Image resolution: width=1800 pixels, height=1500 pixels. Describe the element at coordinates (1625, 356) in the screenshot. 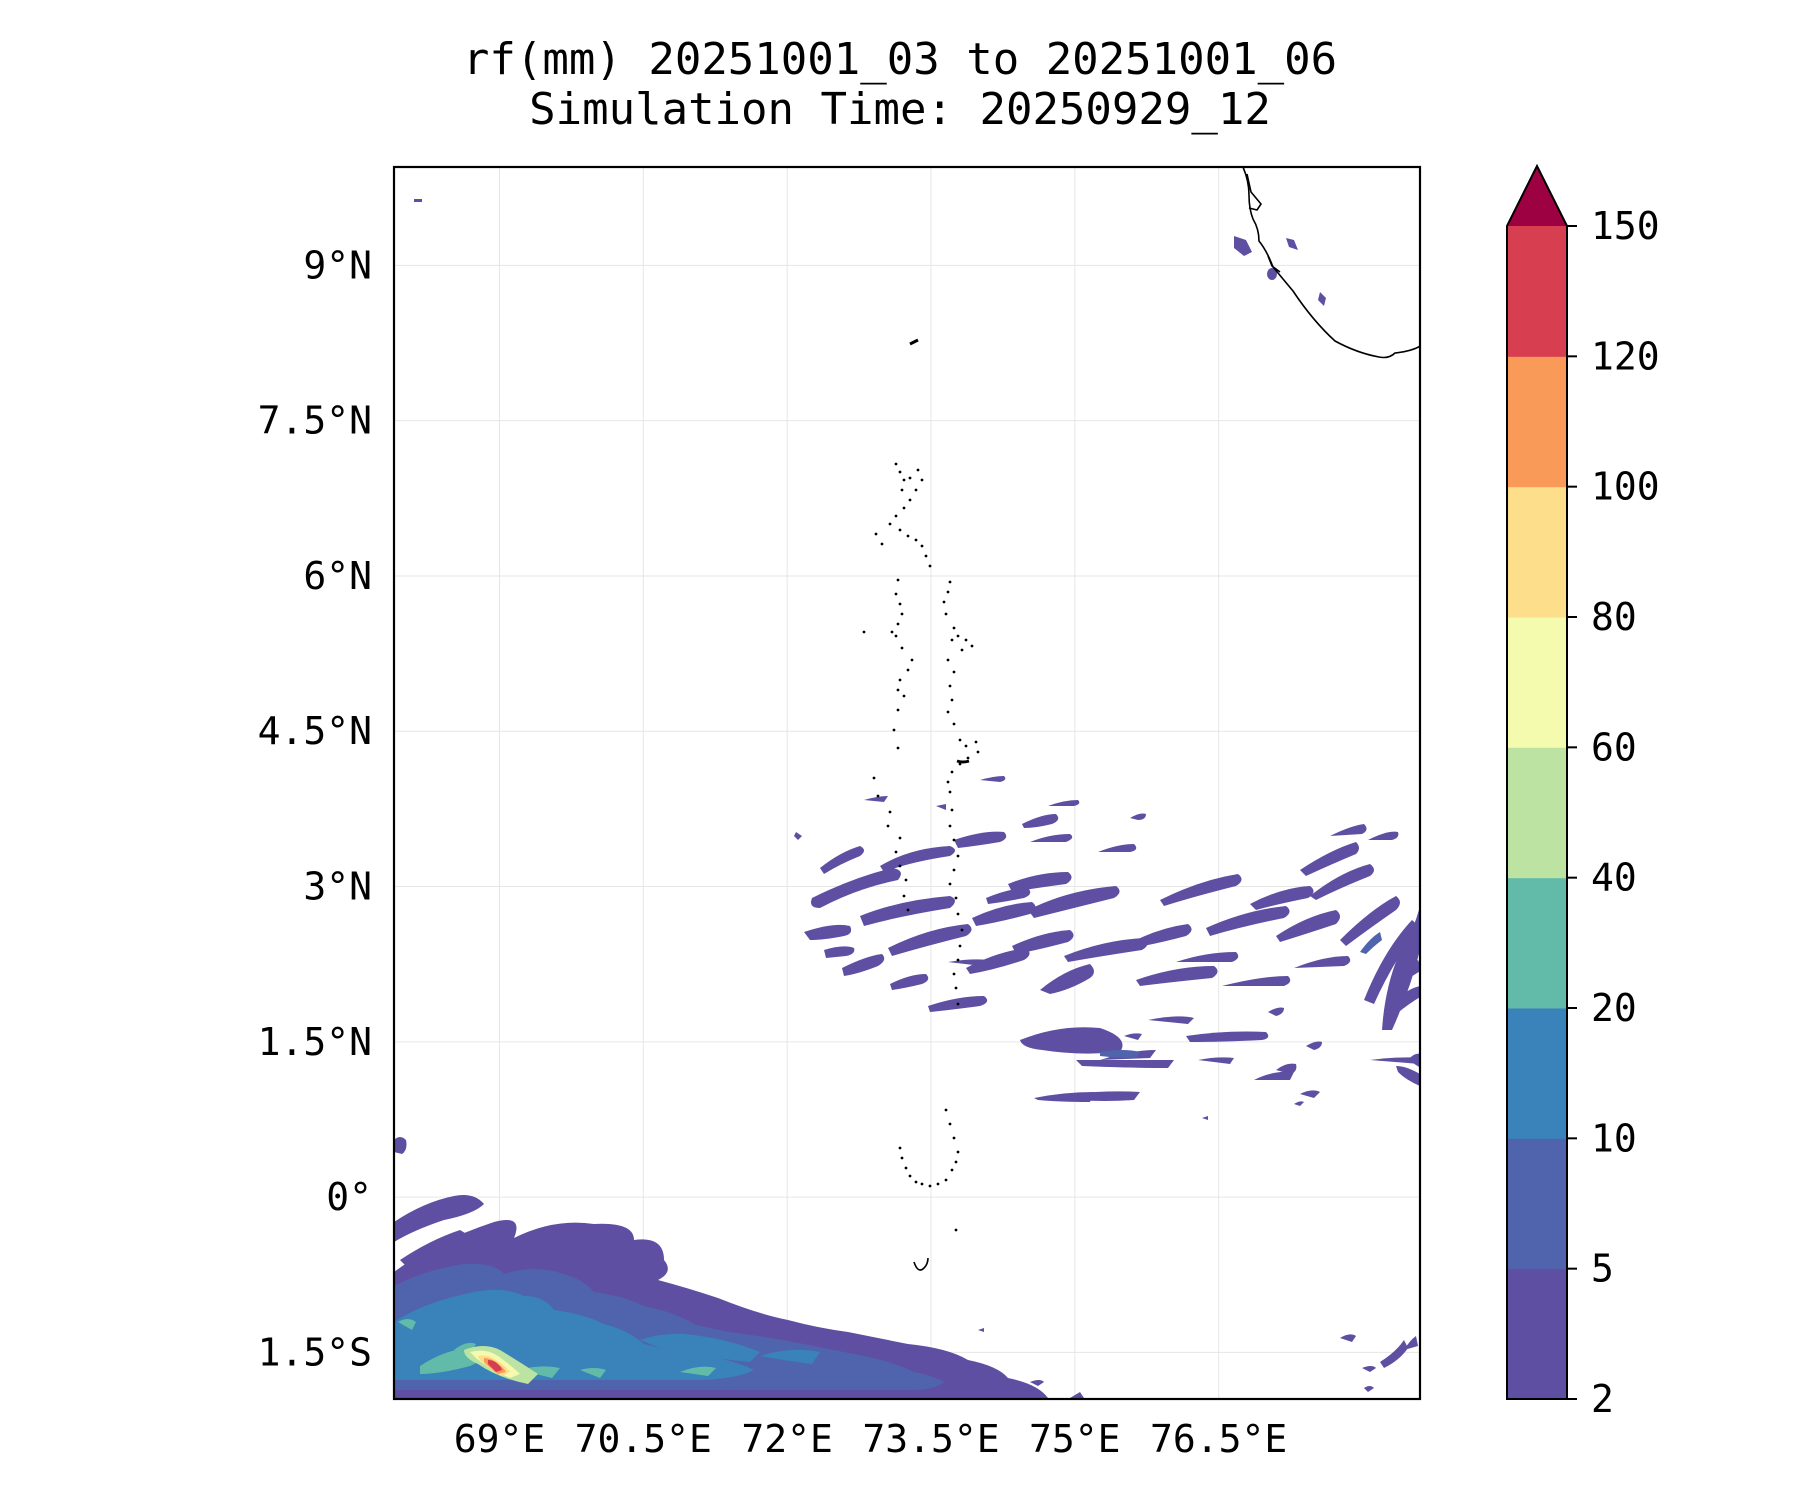

I see `colorbar-label: 120` at that location.